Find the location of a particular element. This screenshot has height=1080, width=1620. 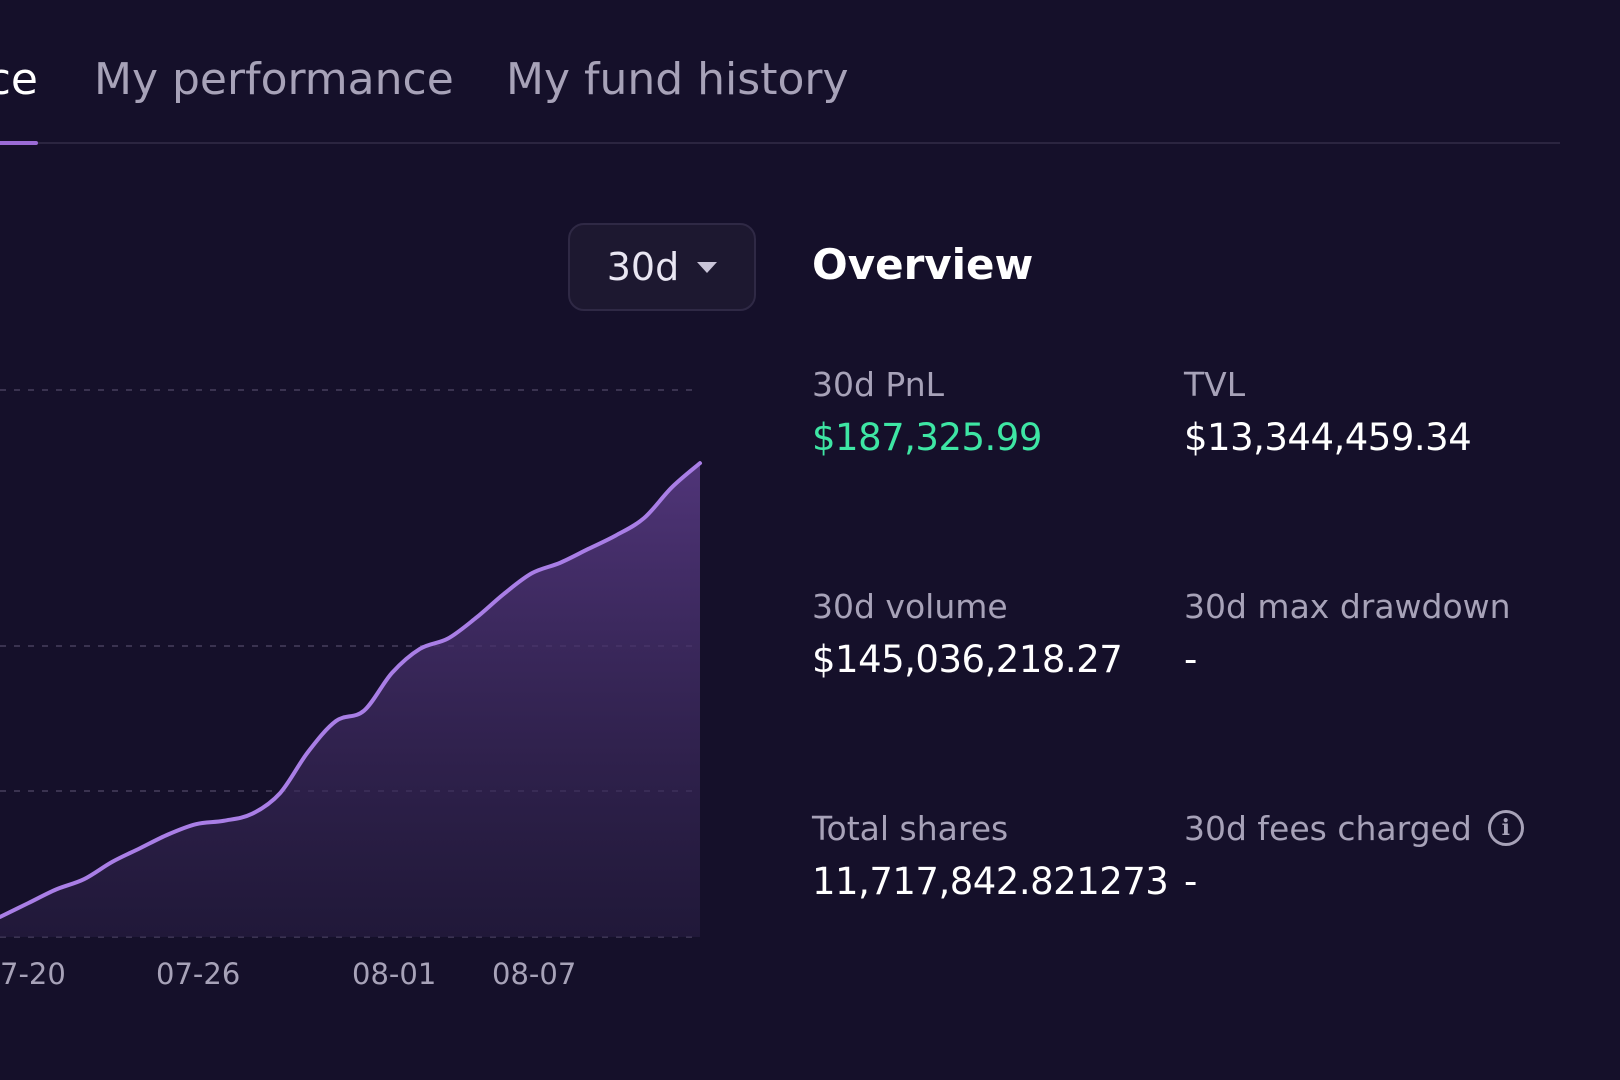

stat-drawdown-value: - is located at coordinates (1190, 659).